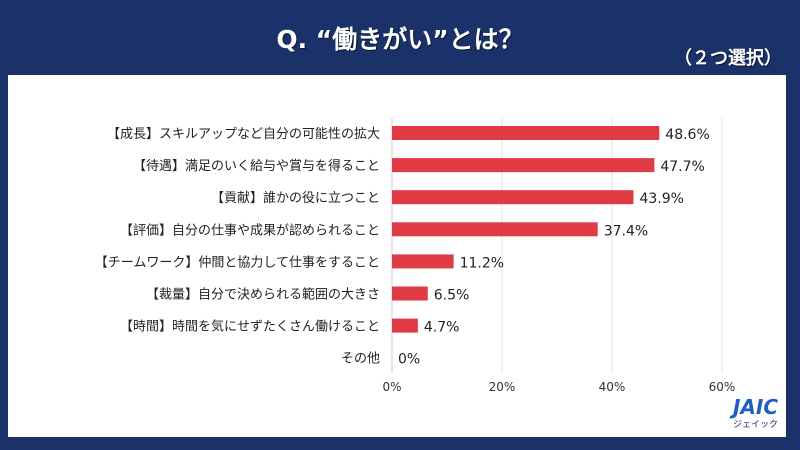 The image size is (800, 450). Describe the element at coordinates (391, 387) in the screenshot. I see `x-tick-label: 0%` at that location.